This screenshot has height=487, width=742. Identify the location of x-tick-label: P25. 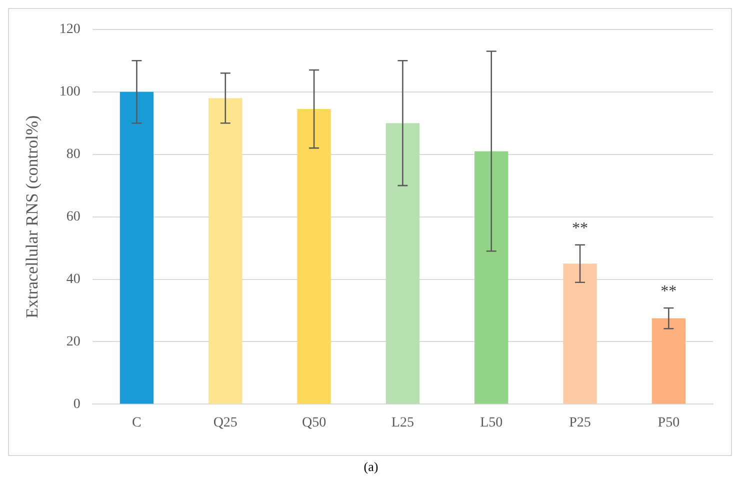
(580, 422).